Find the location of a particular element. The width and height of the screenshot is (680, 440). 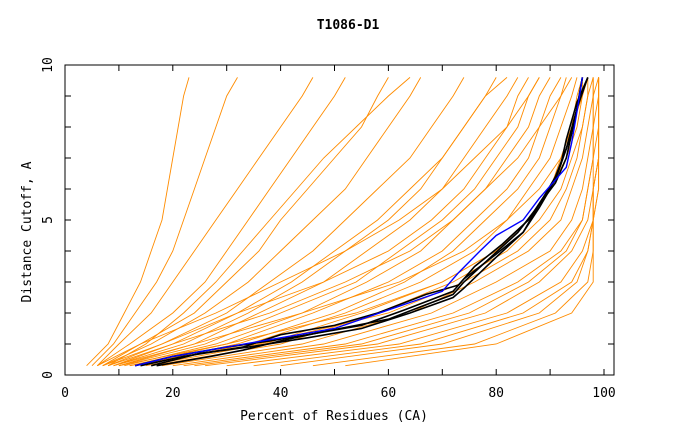

x-axis-label: Percent of Residues (CA) is located at coordinates (334, 416).